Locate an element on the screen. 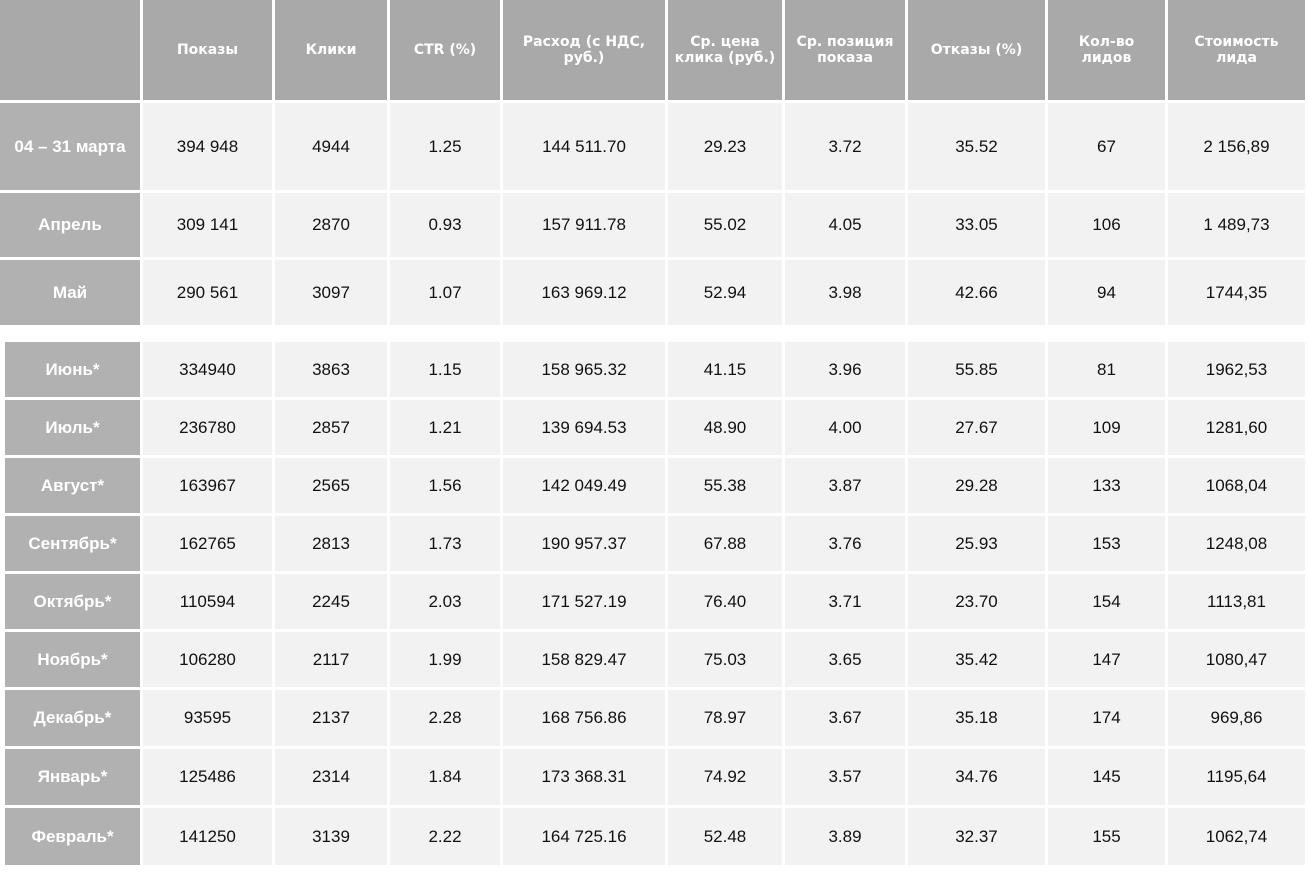  column-header: Расход (с НДС, руб.) is located at coordinates (584, 50).